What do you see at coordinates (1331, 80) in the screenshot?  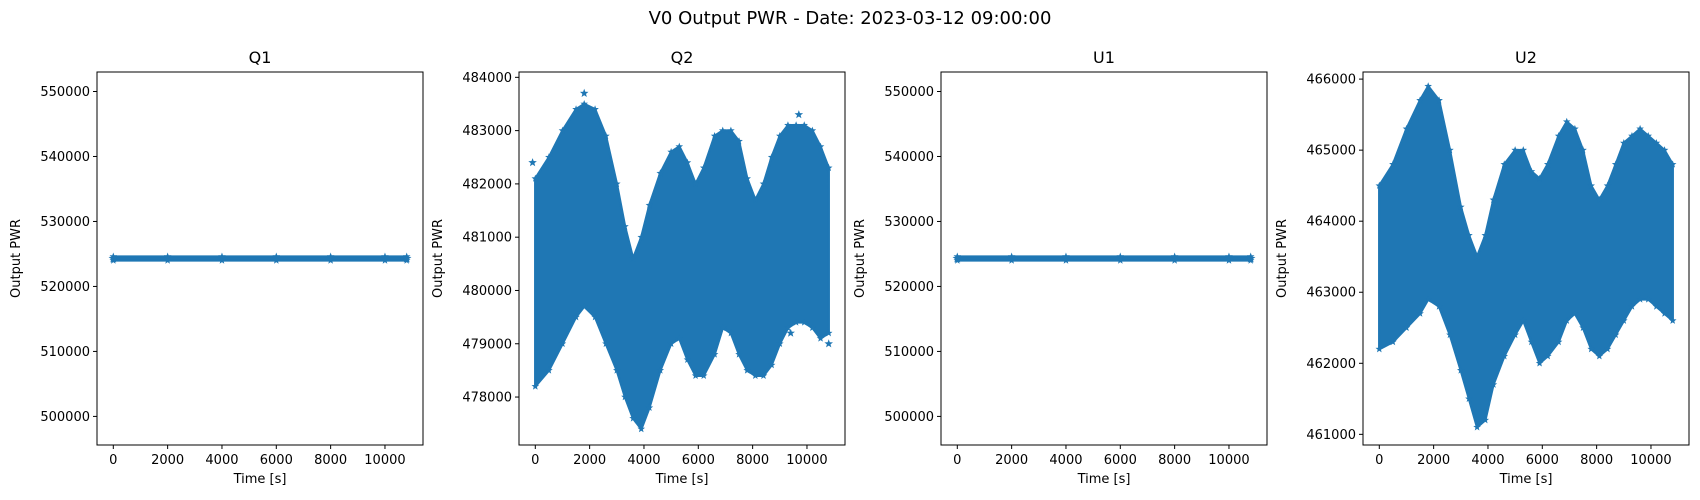 I see `y-tick-label: 466000` at bounding box center [1331, 80].